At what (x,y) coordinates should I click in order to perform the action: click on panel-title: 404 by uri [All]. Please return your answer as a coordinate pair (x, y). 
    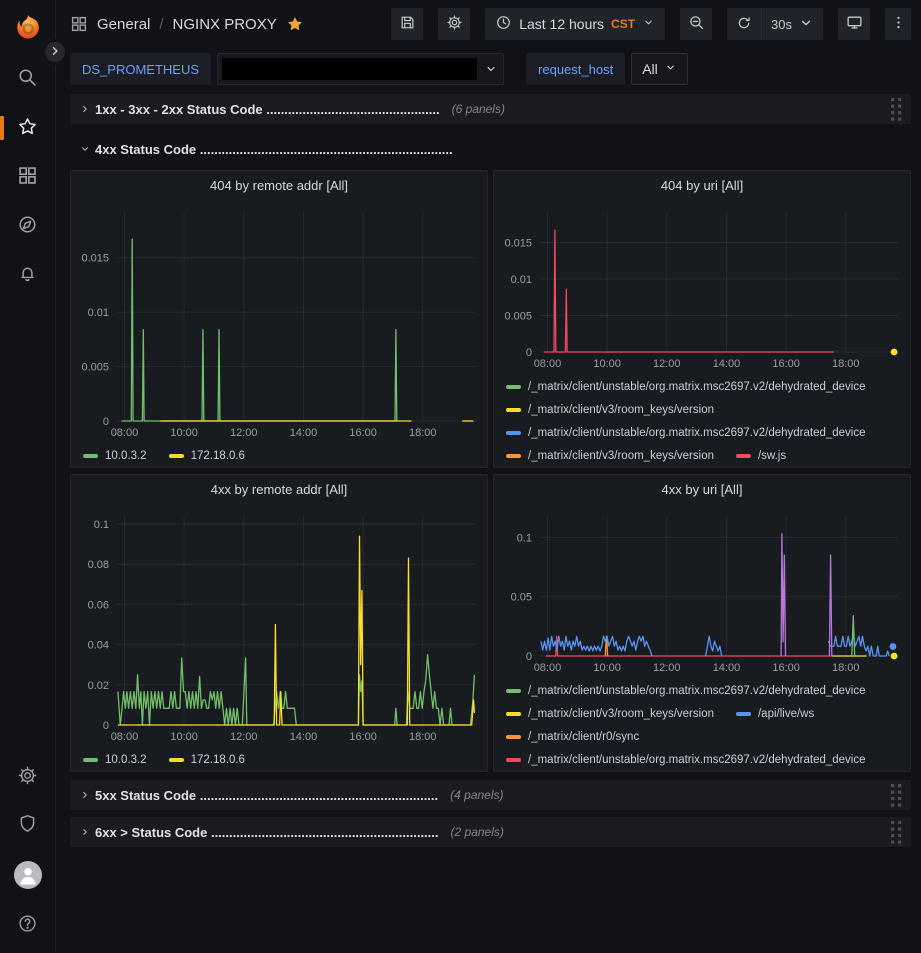
    Looking at the image, I should click on (702, 185).